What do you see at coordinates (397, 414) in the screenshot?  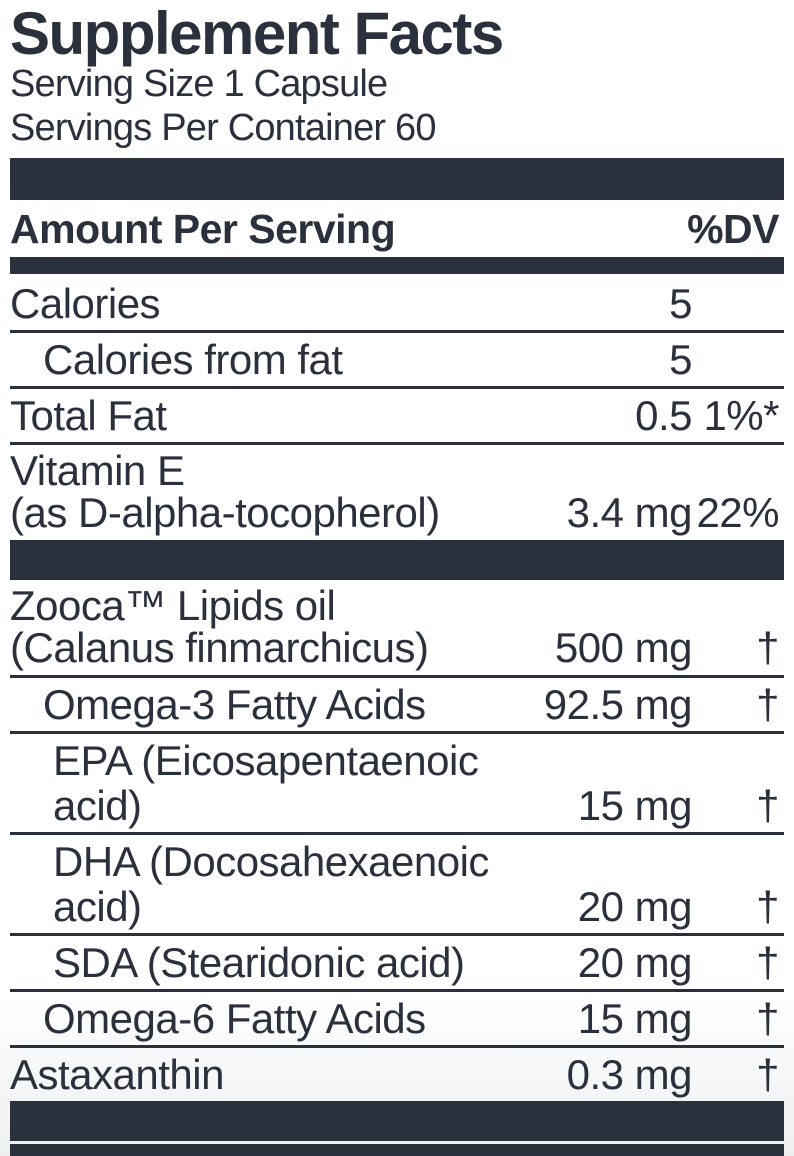 I see `table-row-total-fat: Total Fat 0.5 1%*` at bounding box center [397, 414].